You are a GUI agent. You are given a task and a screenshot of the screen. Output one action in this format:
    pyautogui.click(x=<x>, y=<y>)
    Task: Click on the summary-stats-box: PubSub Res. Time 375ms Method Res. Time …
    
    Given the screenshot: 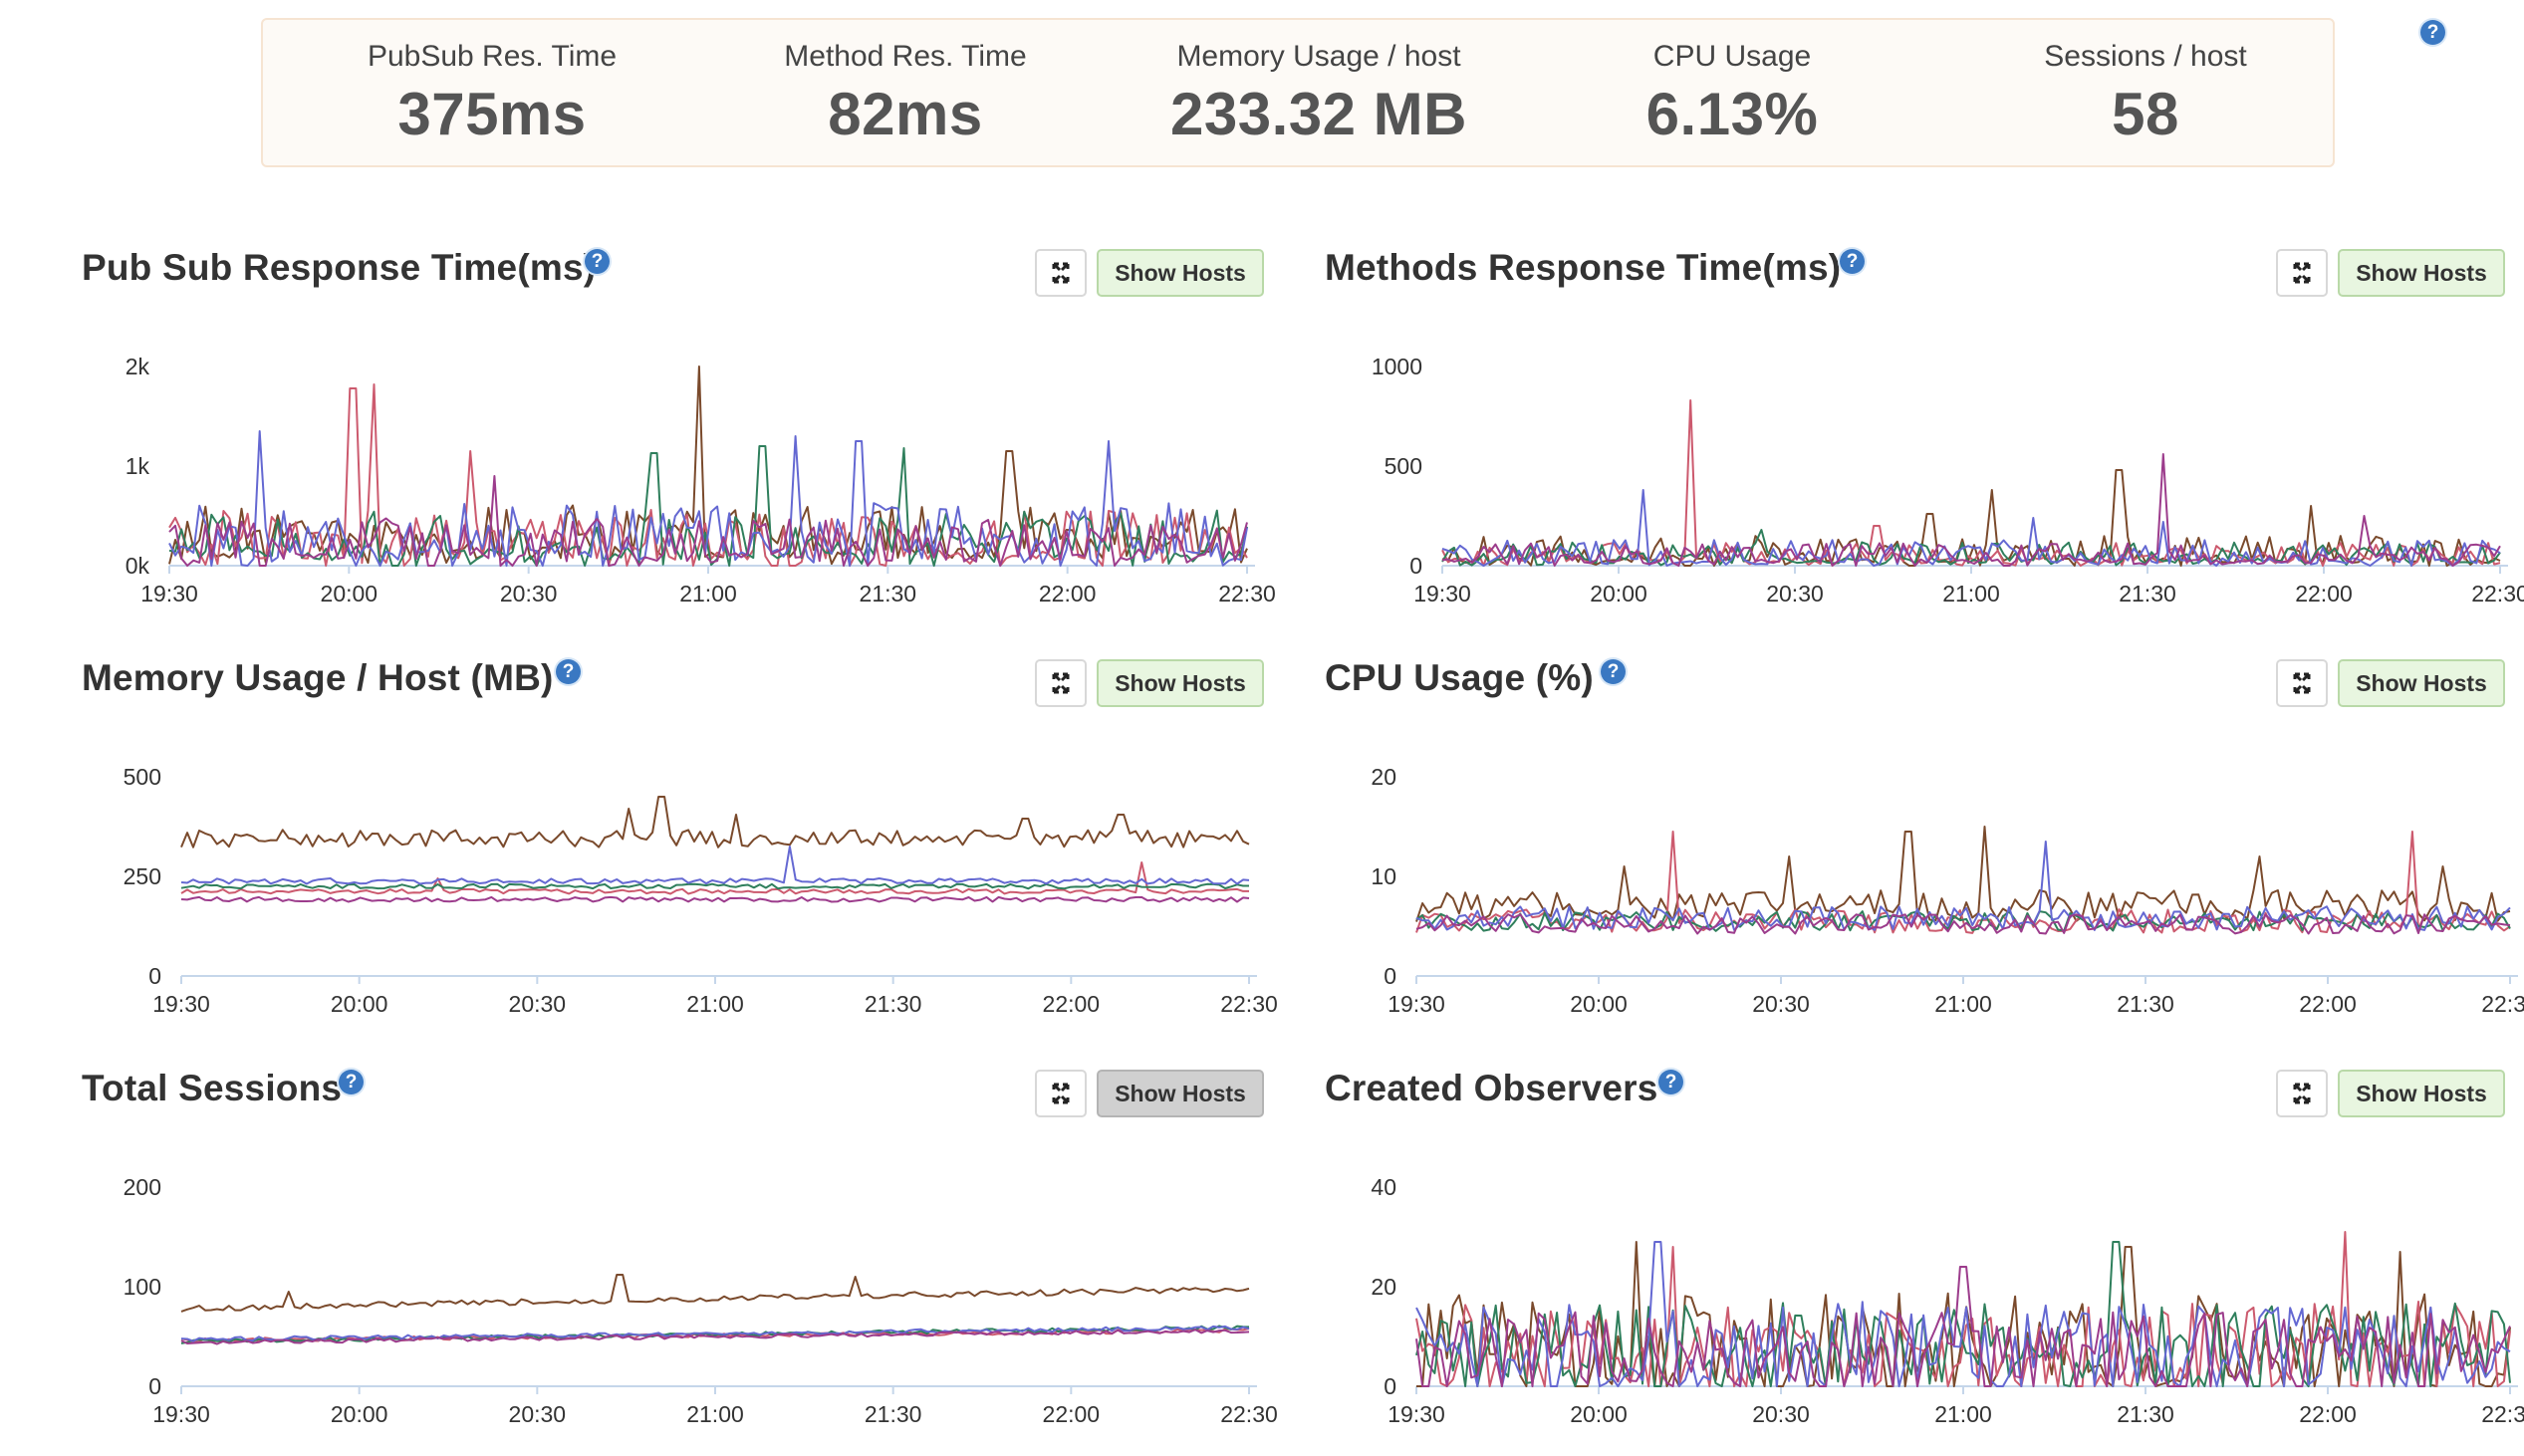 What is the action you would take?
    pyautogui.click(x=1298, y=92)
    